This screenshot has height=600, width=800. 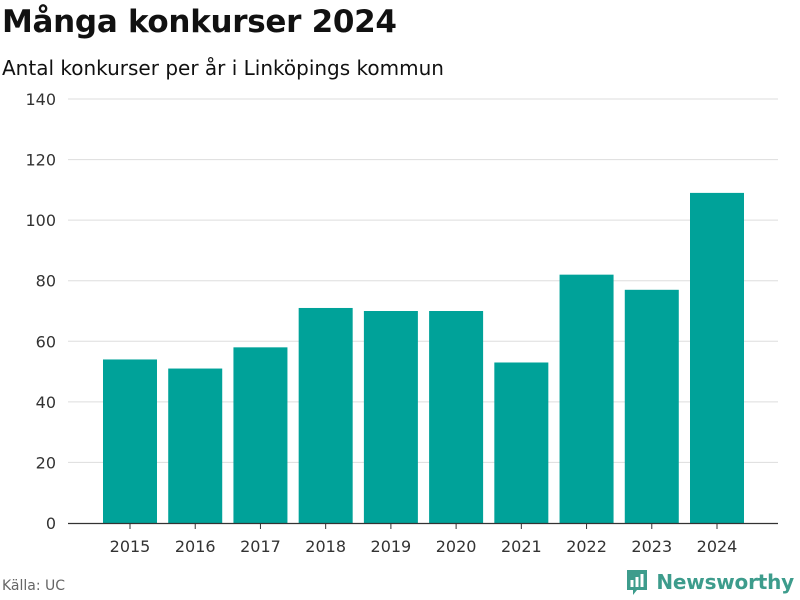 I want to click on x-tick-label: 2018, so click(x=325, y=546).